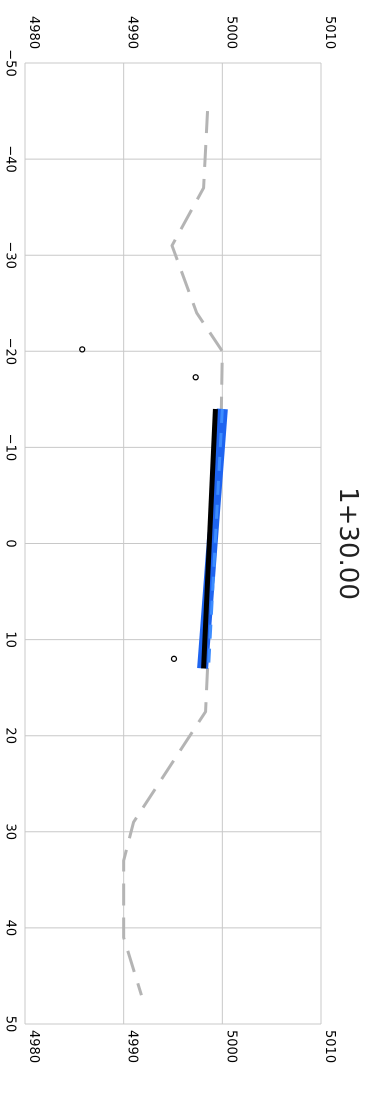 Image resolution: width=365 pixels, height=1095 pixels. What do you see at coordinates (10, 351) in the screenshot?
I see `x-tick-label: −20` at bounding box center [10, 351].